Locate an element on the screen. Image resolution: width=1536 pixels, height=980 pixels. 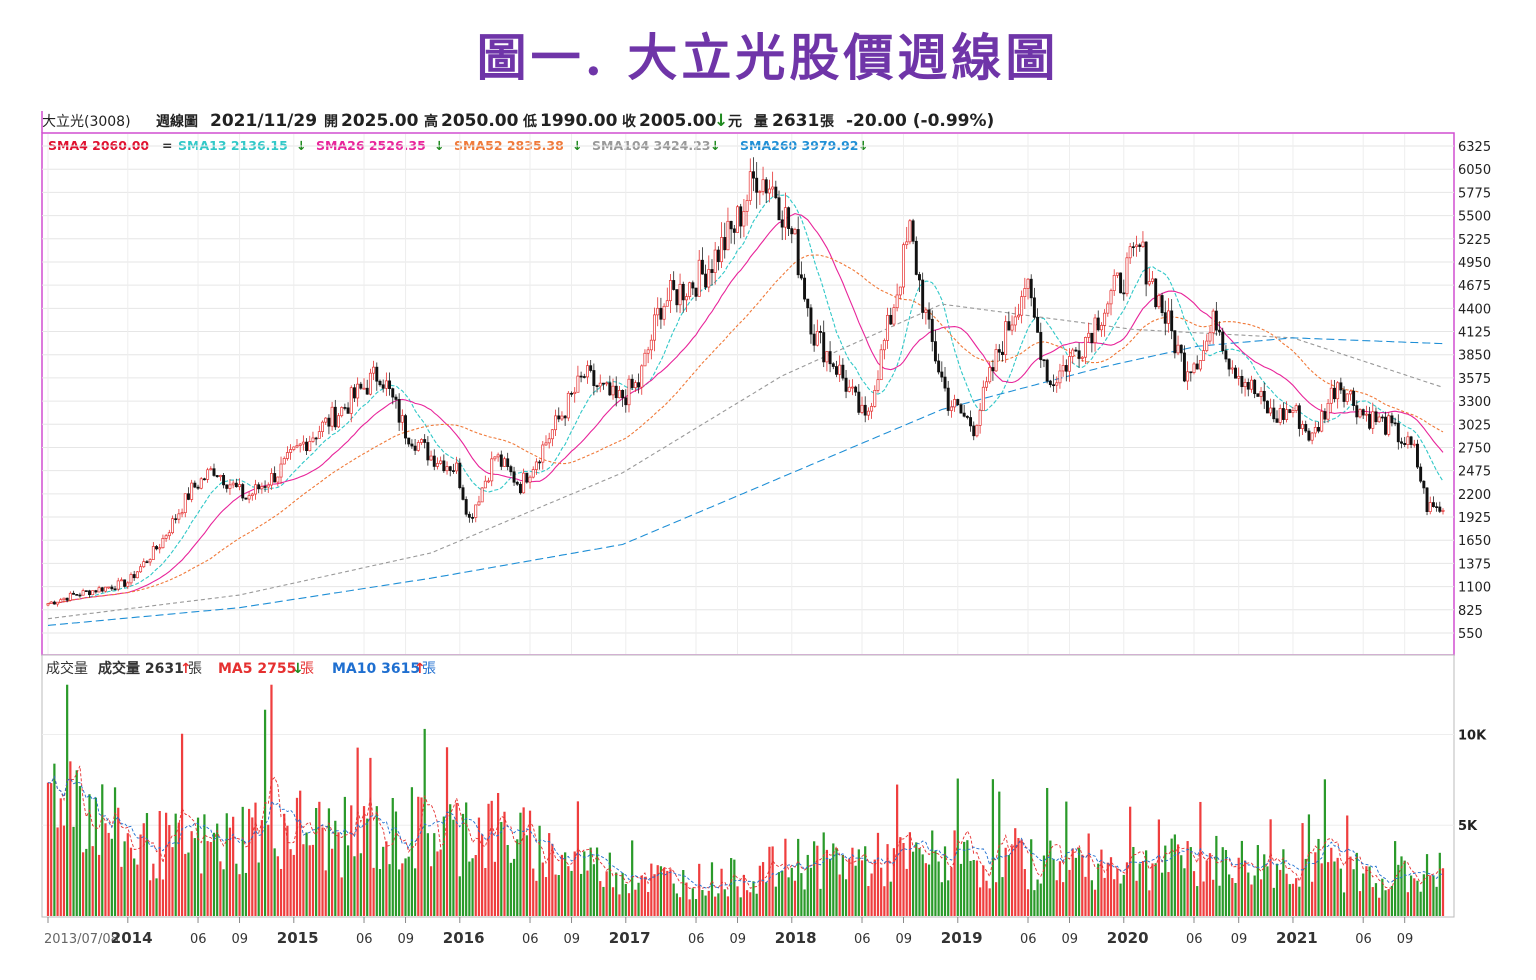
stock-name: 大立光(3008) is located at coordinates (86, 122).